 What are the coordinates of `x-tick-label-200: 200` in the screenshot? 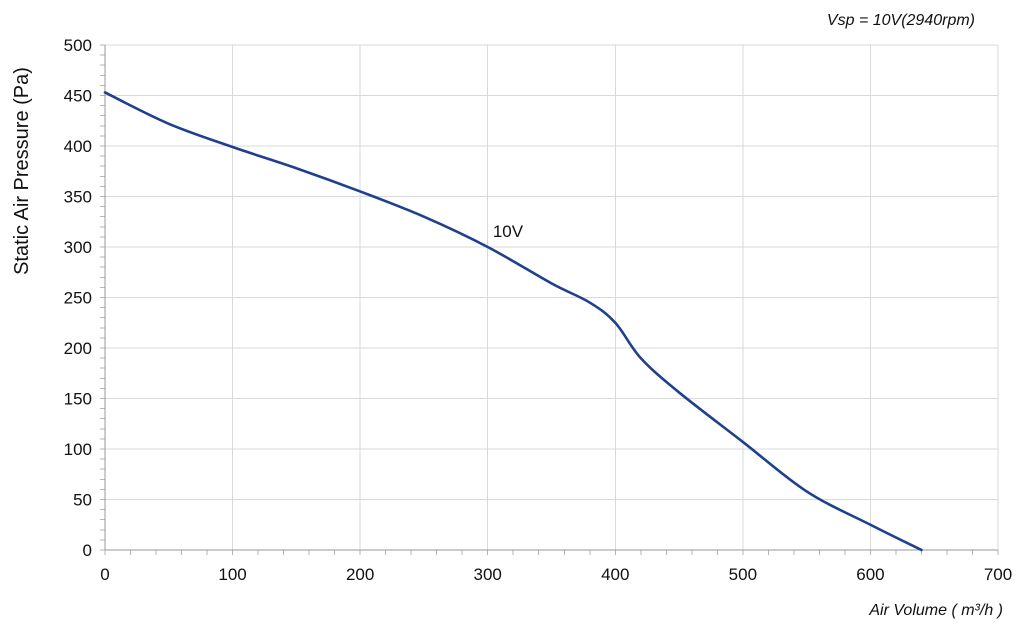 It's located at (360, 574).